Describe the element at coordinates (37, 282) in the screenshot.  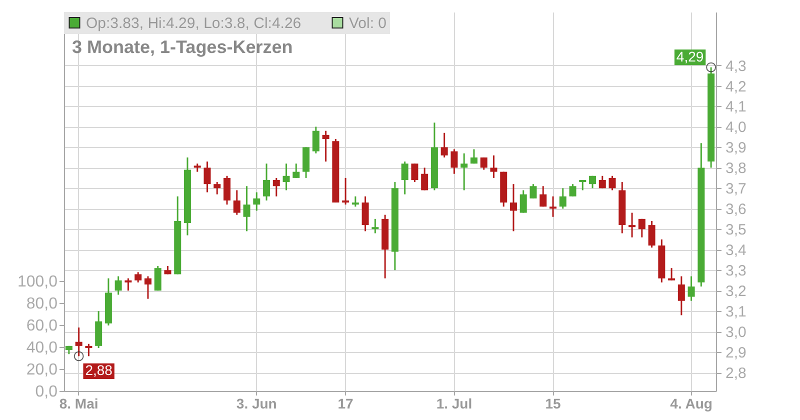
I see `y2-tick-label: 100,0` at that location.